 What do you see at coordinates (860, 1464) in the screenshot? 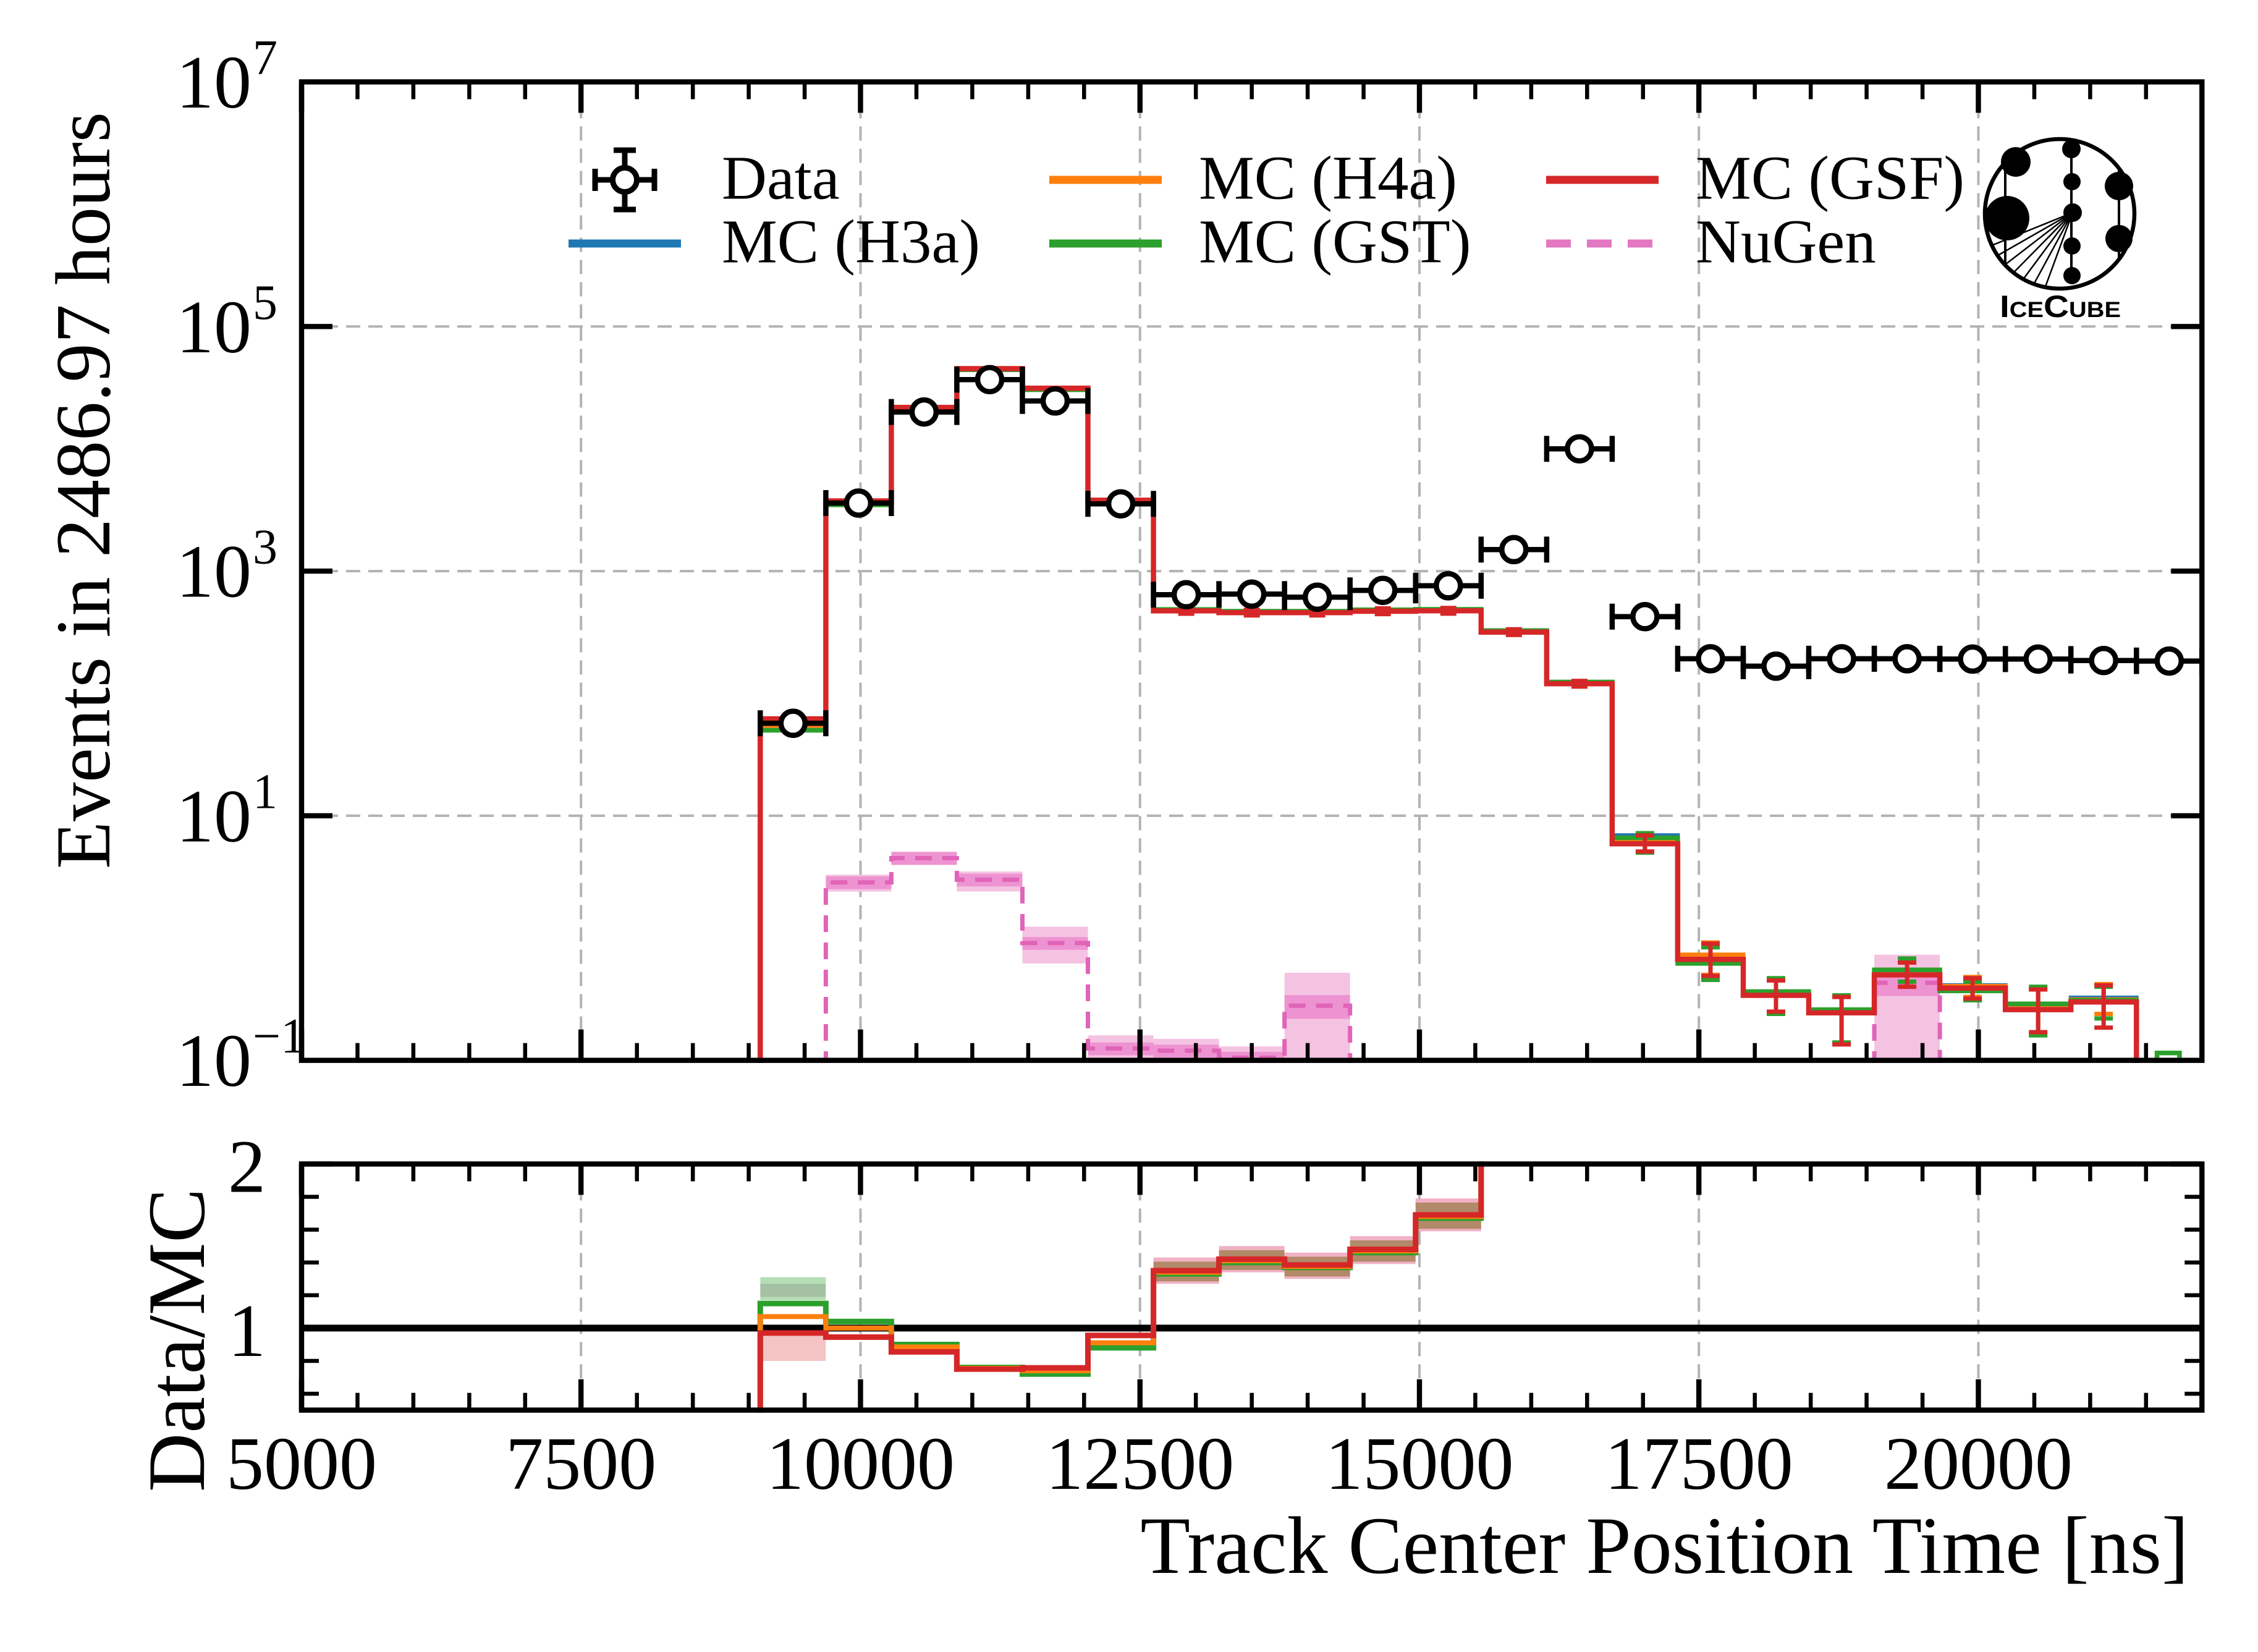
I see `svg-text: 10000` at bounding box center [860, 1464].